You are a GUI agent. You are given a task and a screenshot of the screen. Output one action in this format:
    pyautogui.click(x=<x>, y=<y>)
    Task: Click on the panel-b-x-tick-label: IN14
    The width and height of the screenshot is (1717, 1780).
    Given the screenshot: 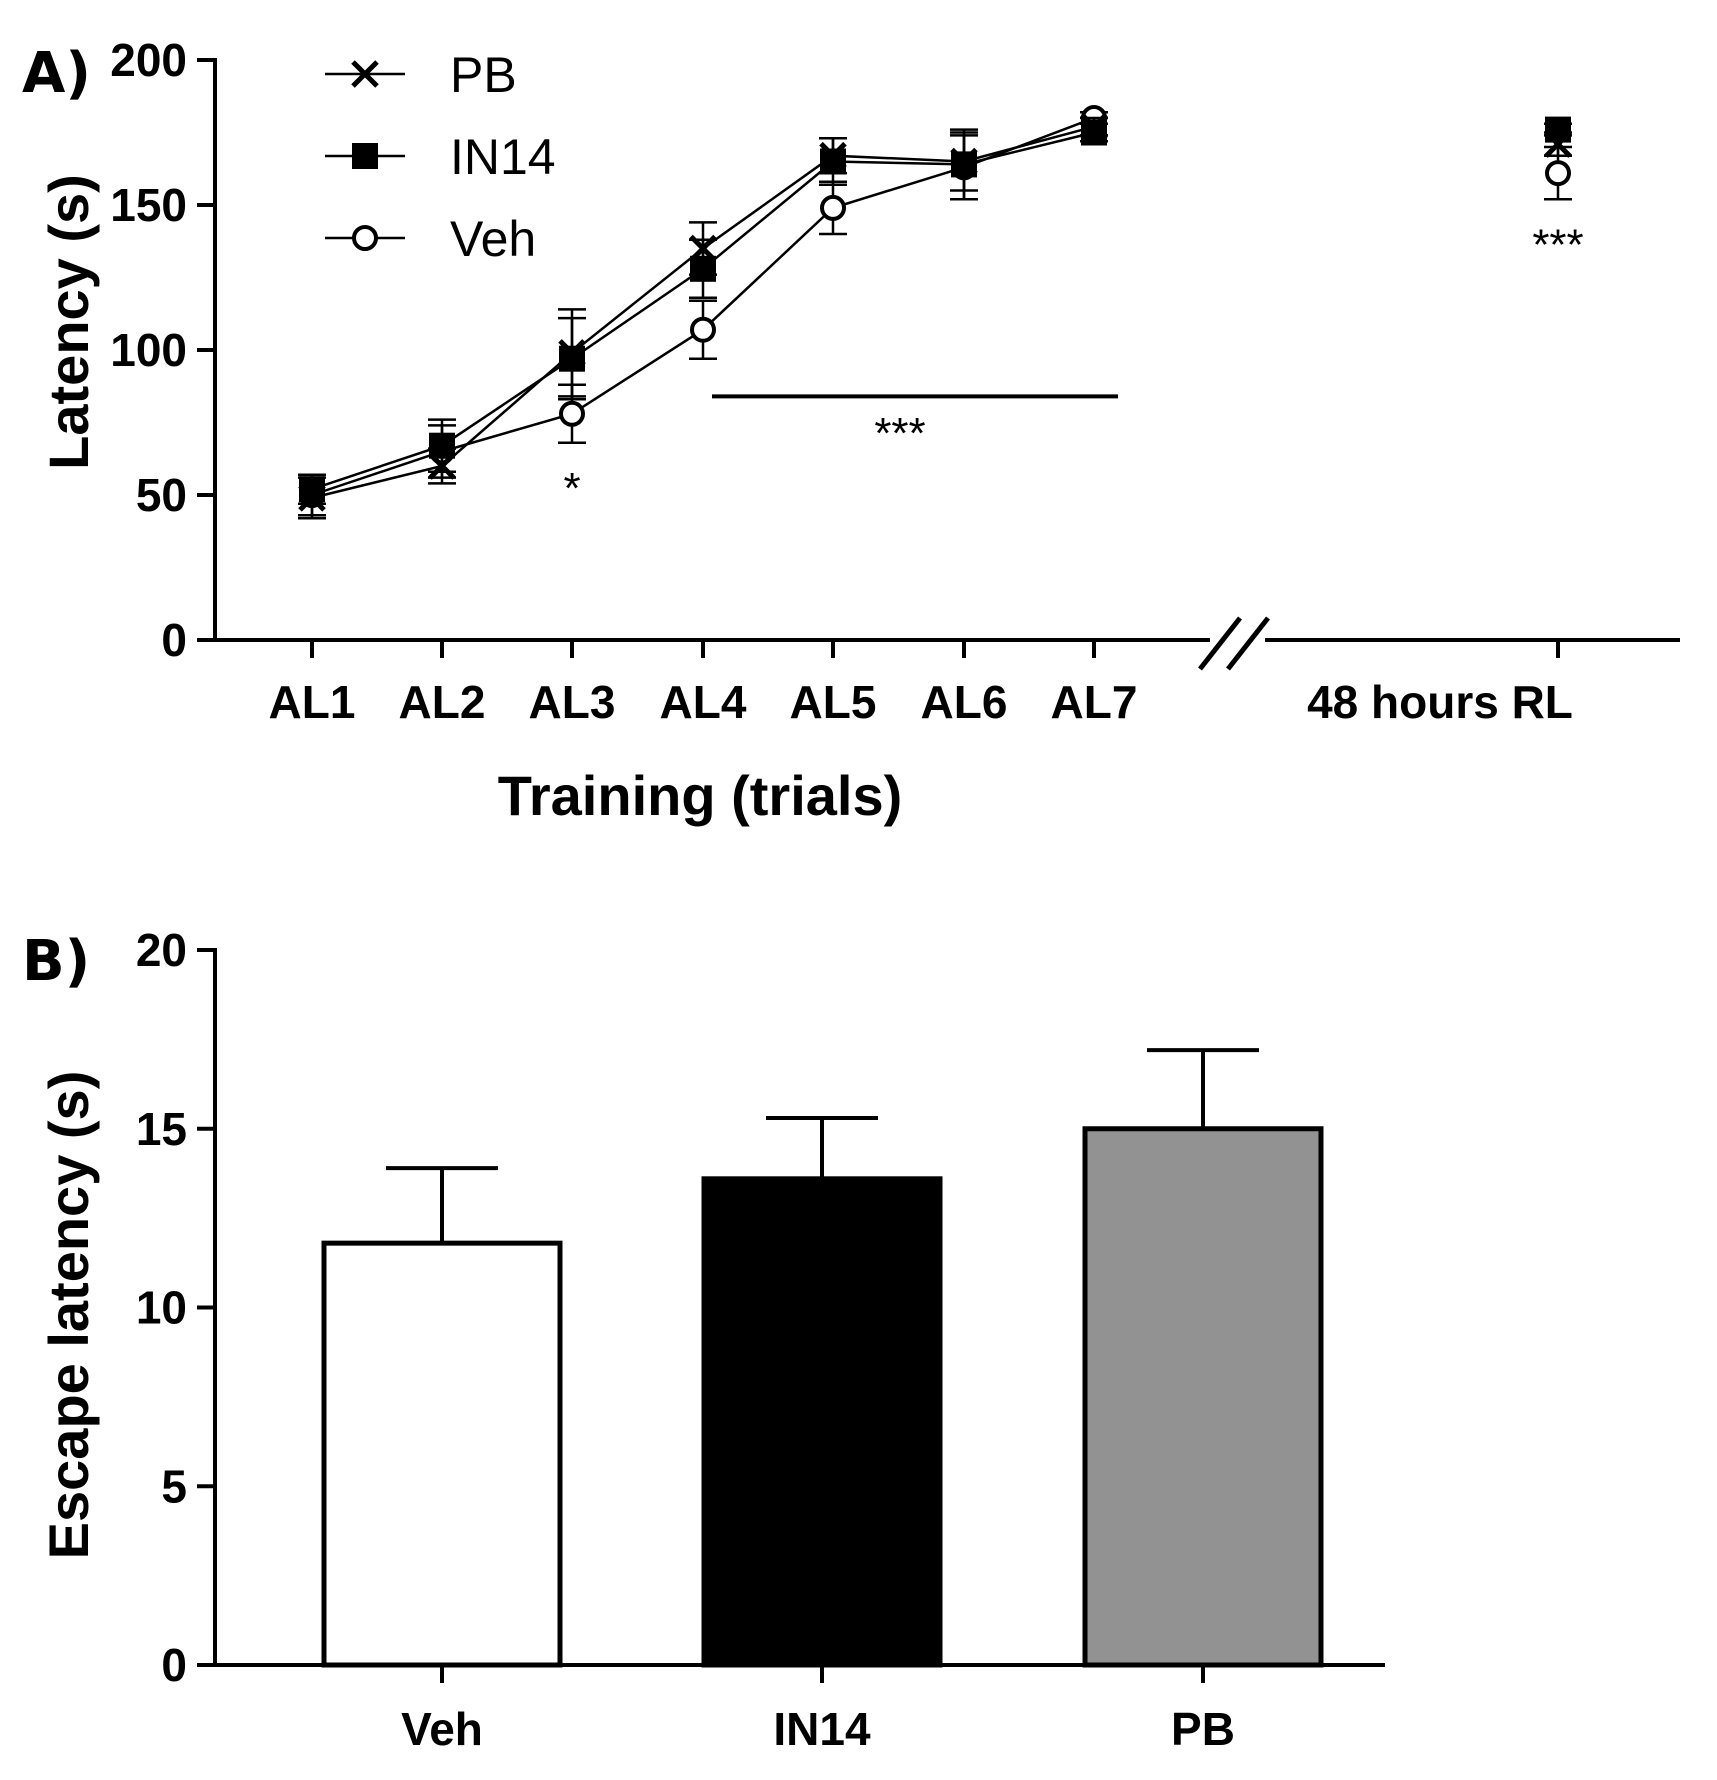 What is the action you would take?
    pyautogui.click(x=822, y=1729)
    